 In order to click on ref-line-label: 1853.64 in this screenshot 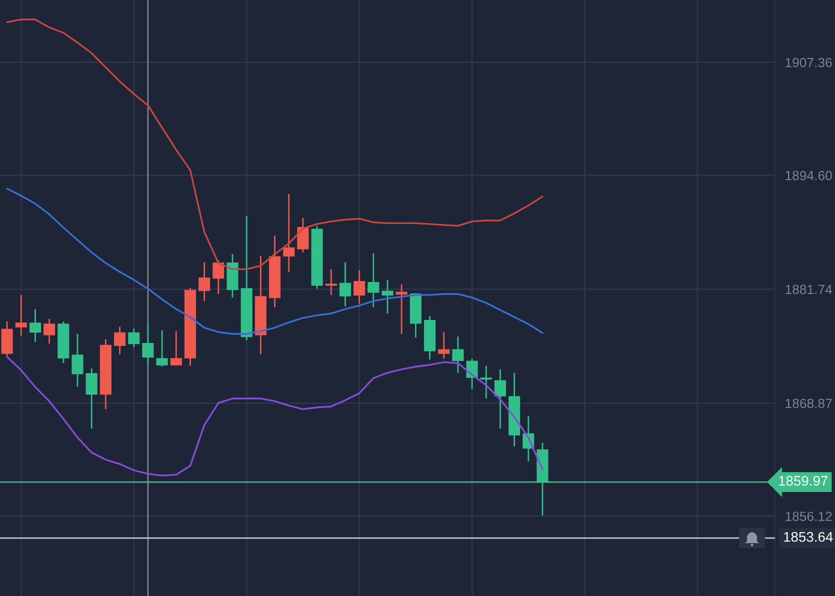, I will do `click(808, 537)`.